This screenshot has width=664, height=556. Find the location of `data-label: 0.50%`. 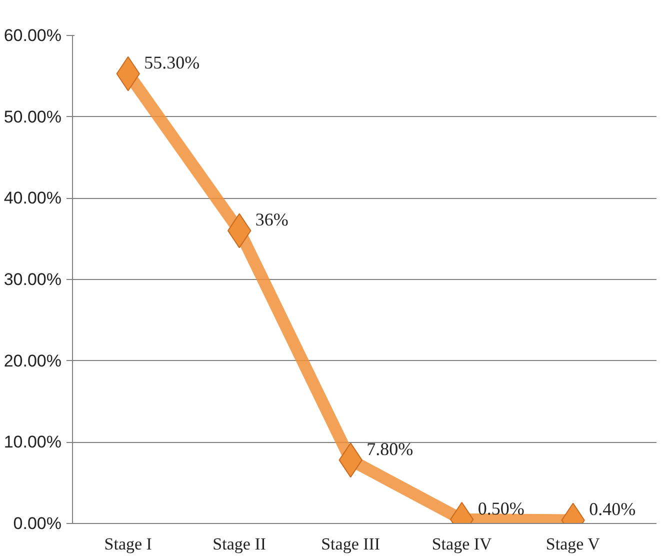

data-label: 0.50% is located at coordinates (501, 508).